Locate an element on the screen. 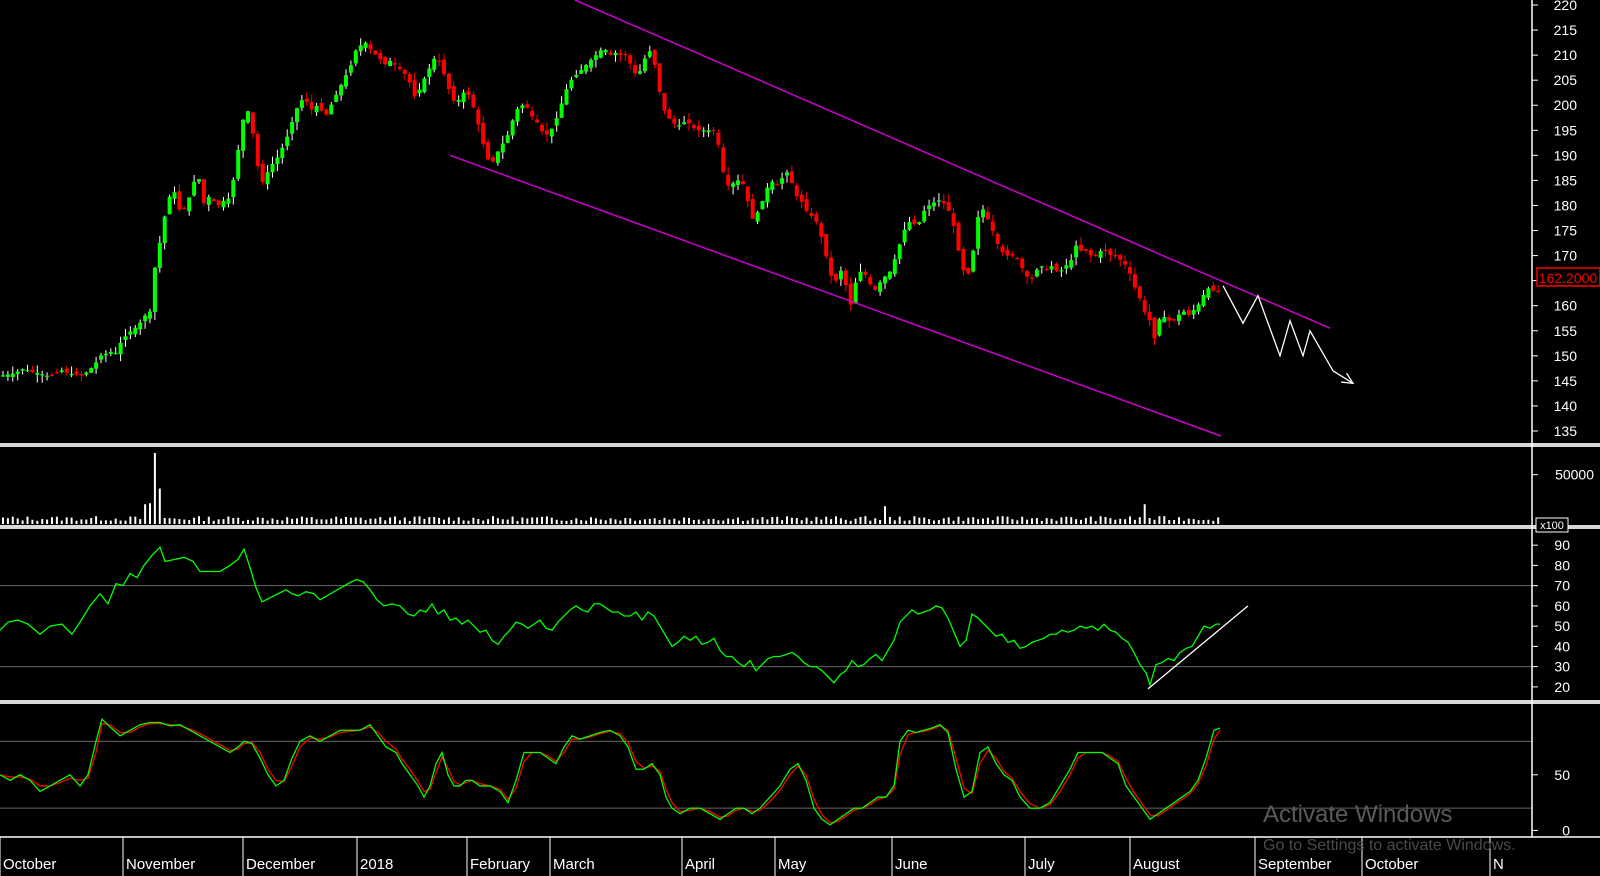 The image size is (1600, 876). rsi-tick-label: 80 is located at coordinates (1562, 565).